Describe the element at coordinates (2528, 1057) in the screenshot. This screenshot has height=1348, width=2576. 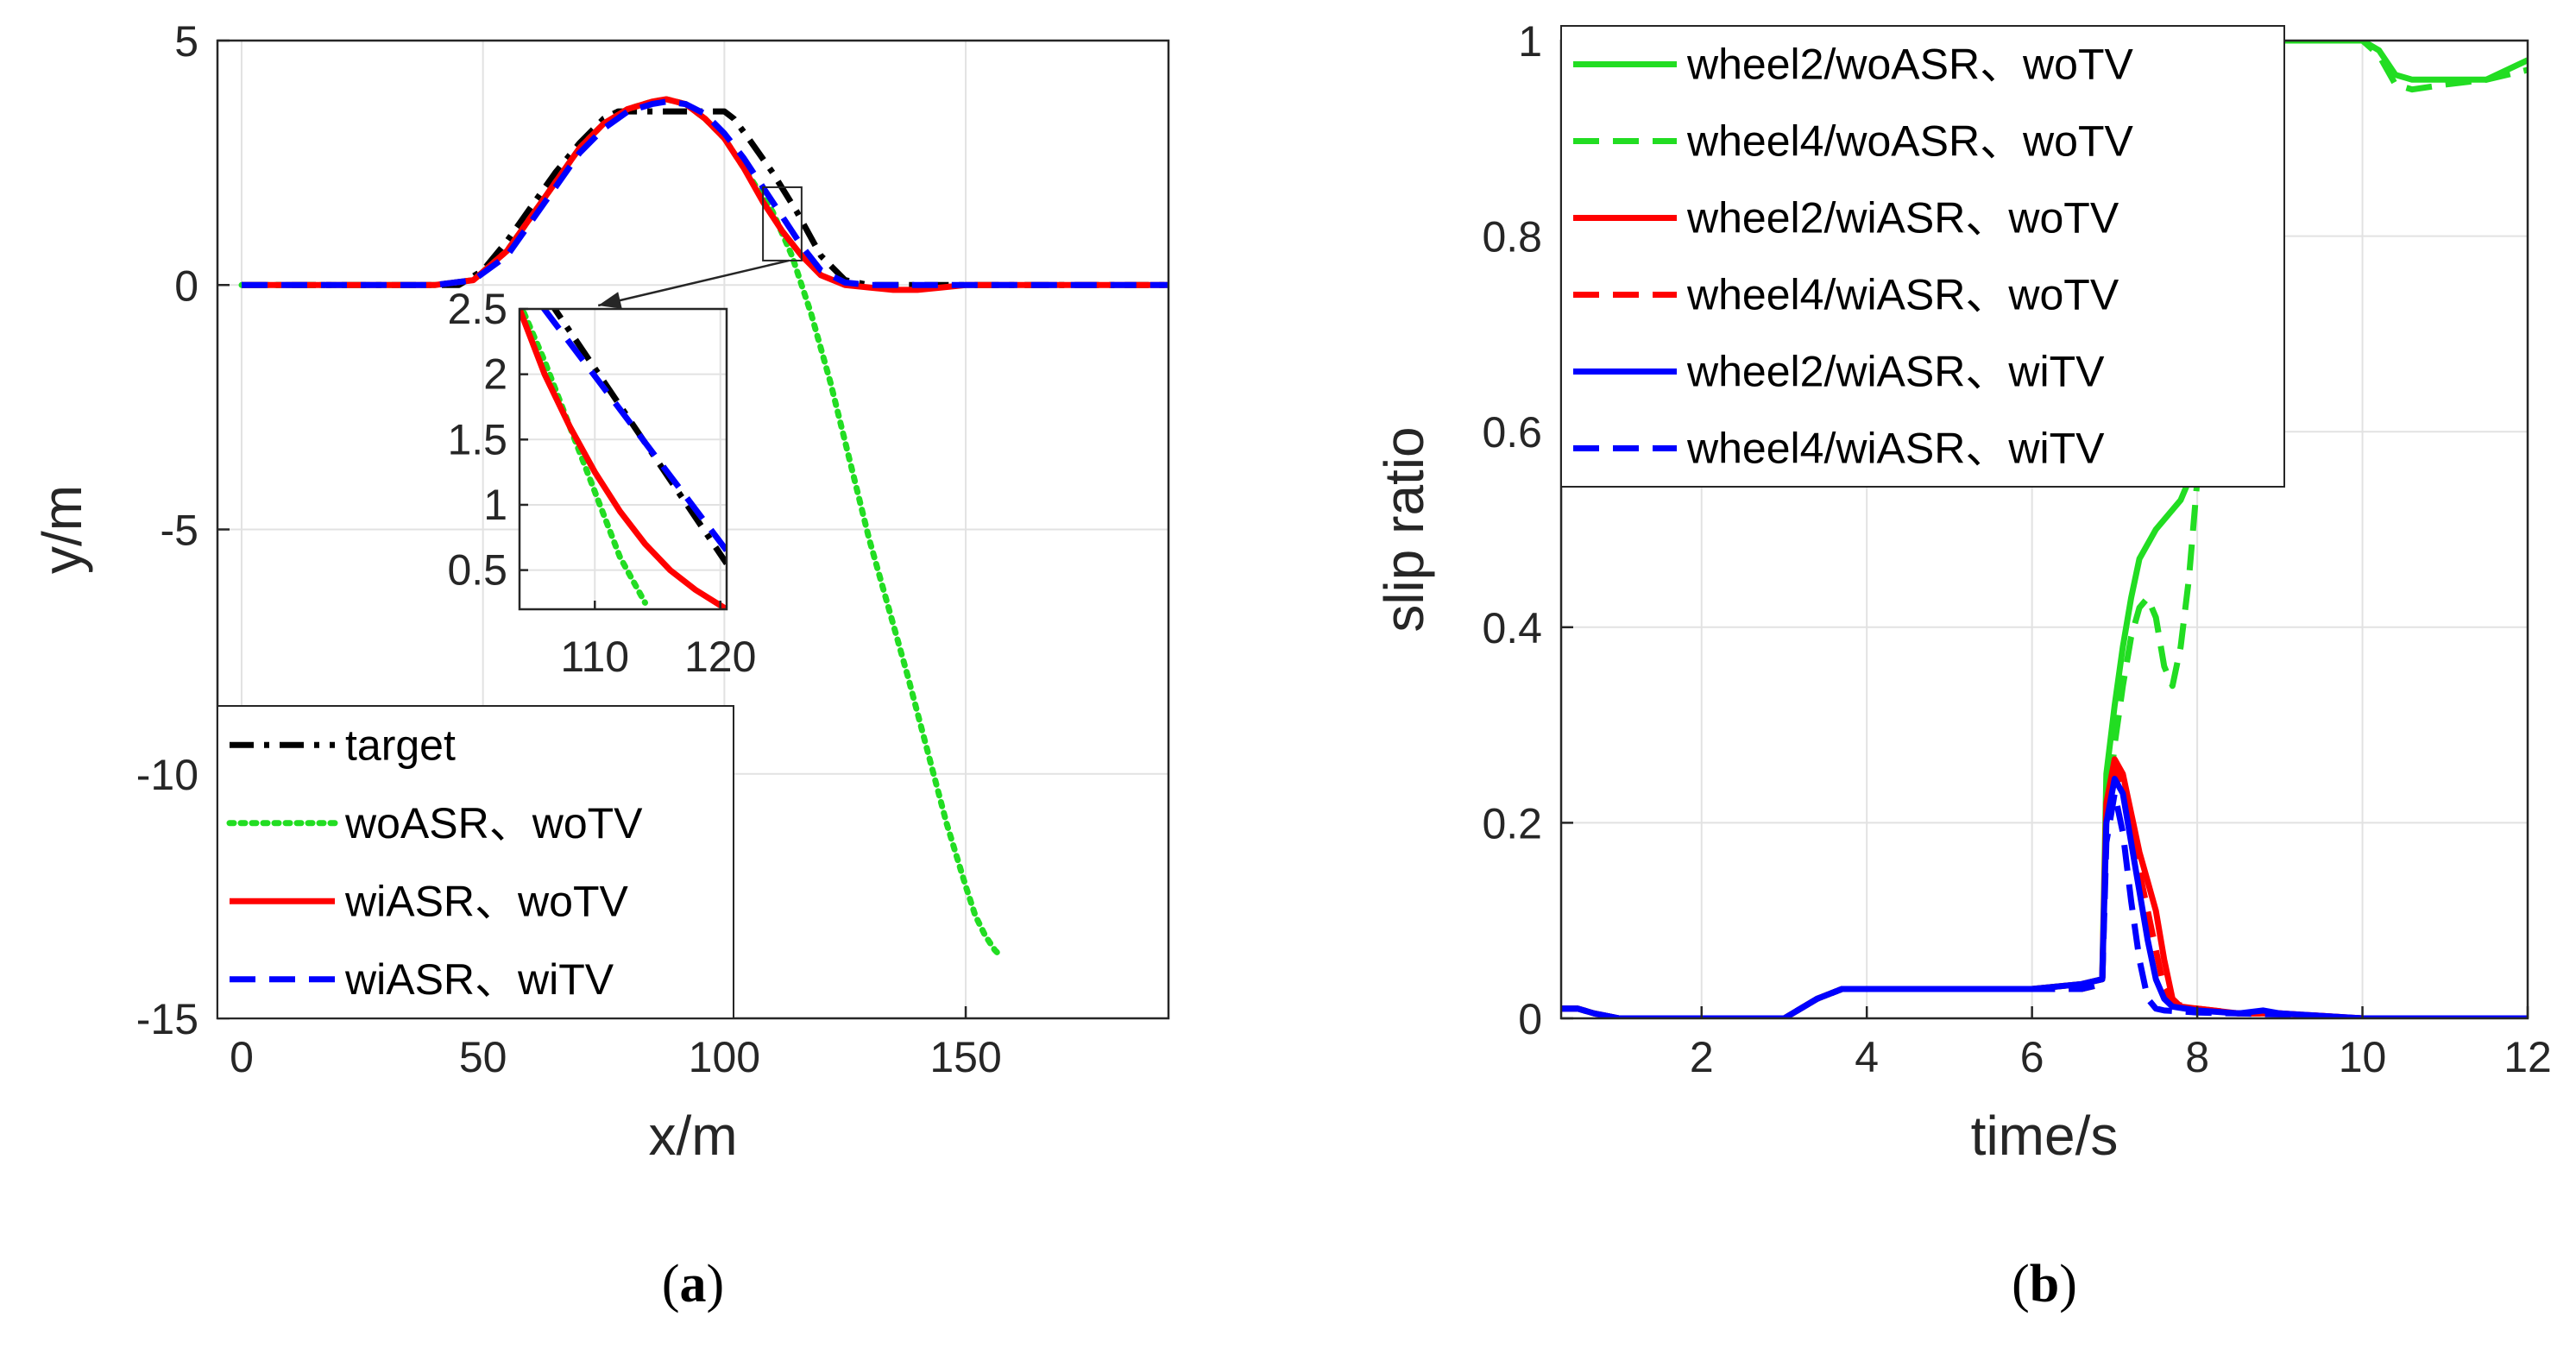
I see `x-tick-label: 12` at that location.